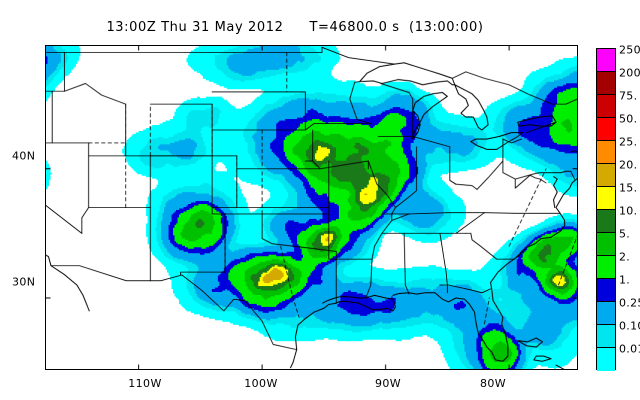  What do you see at coordinates (628, 119) in the screenshot?
I see `colorbar-tick-label: 50.` at bounding box center [628, 119].